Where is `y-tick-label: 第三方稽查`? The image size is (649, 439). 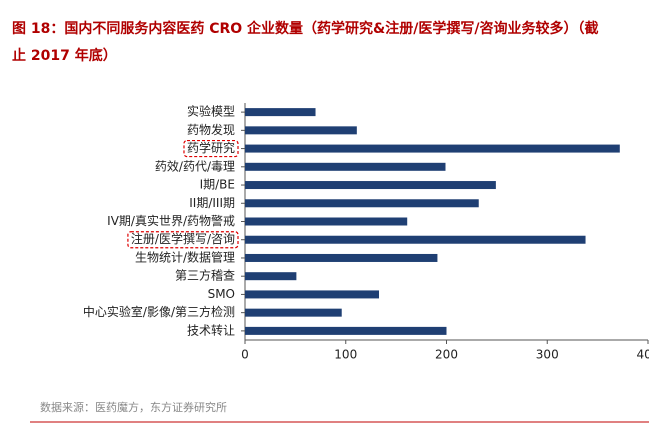
y-tick-label: 第三方稽查 is located at coordinates (205, 275).